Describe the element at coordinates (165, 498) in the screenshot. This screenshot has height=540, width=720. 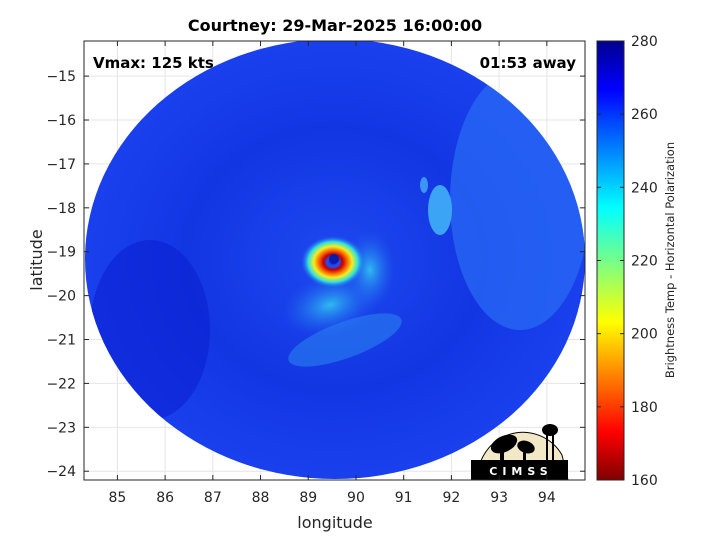
I see `x-tick-label: 86` at that location.